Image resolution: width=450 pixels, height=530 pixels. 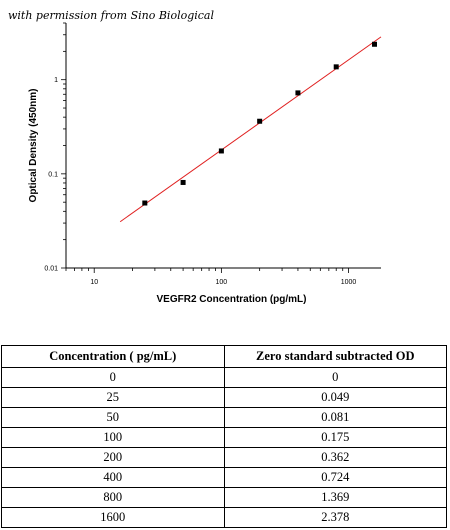 I want to click on cell-concentration: 100, so click(x=113, y=437).